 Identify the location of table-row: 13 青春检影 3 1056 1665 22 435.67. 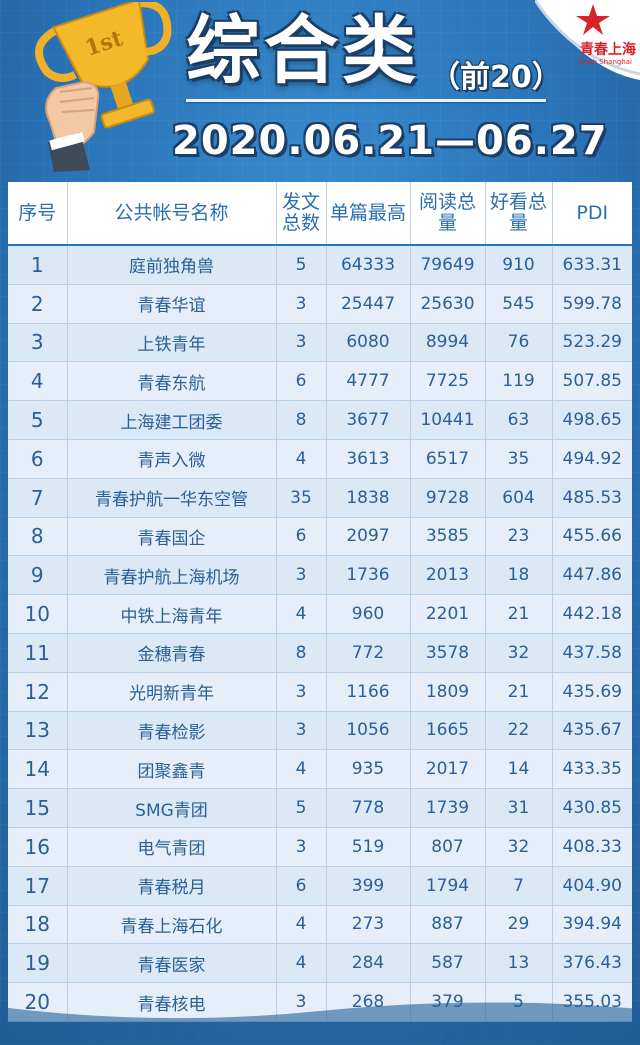
(320, 731).